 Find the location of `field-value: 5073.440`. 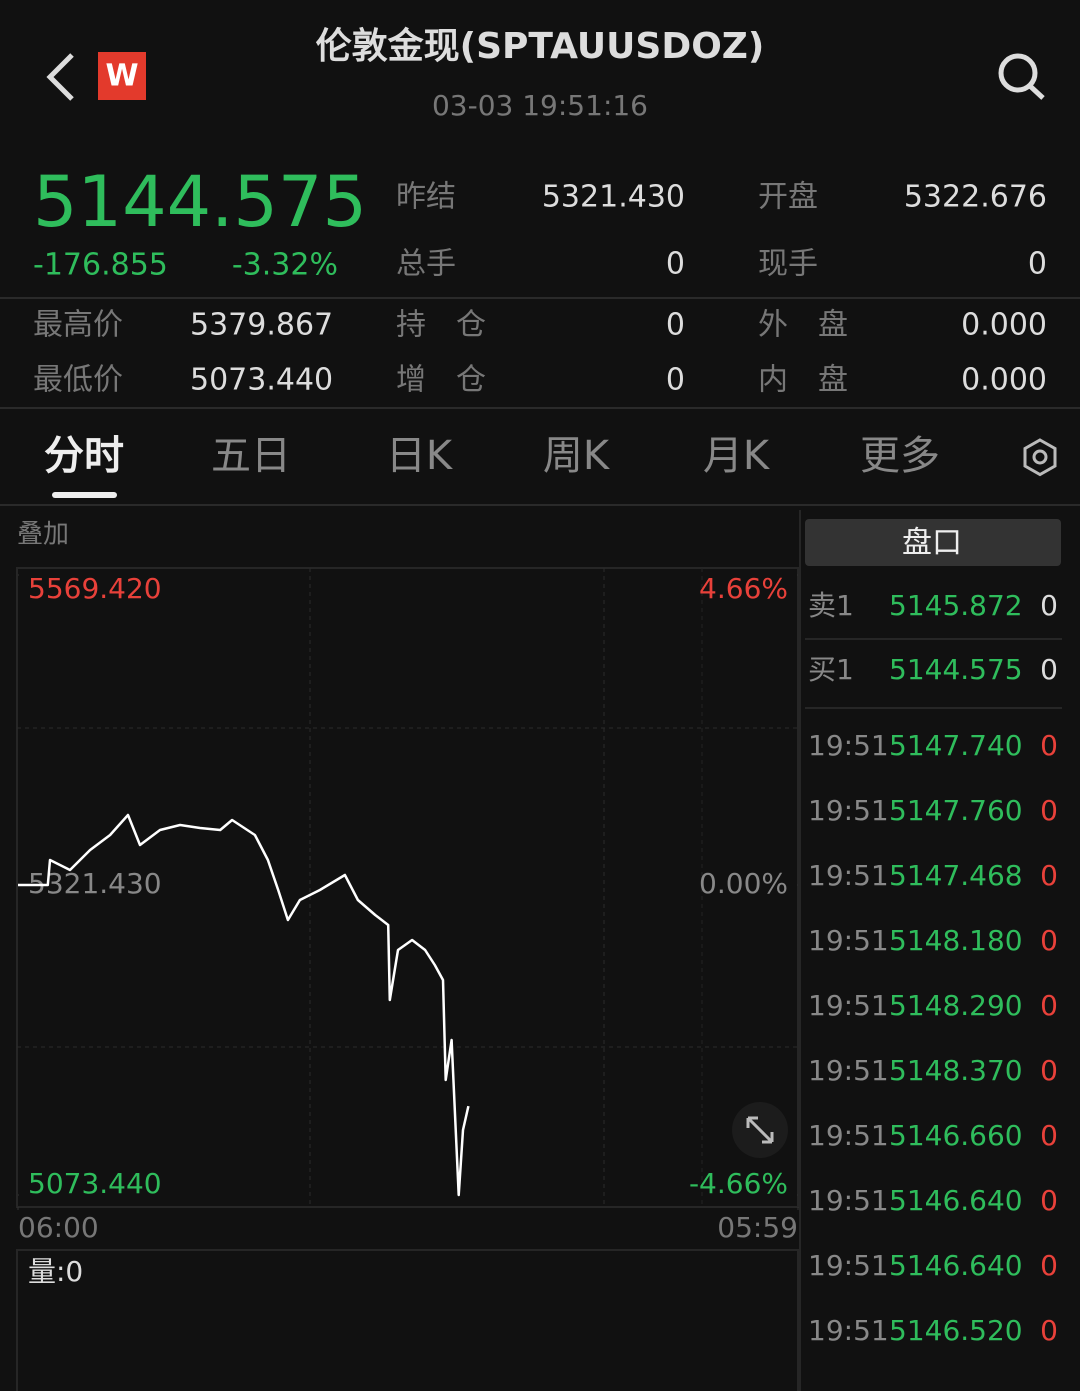

field-value: 5073.440 is located at coordinates (261, 380).